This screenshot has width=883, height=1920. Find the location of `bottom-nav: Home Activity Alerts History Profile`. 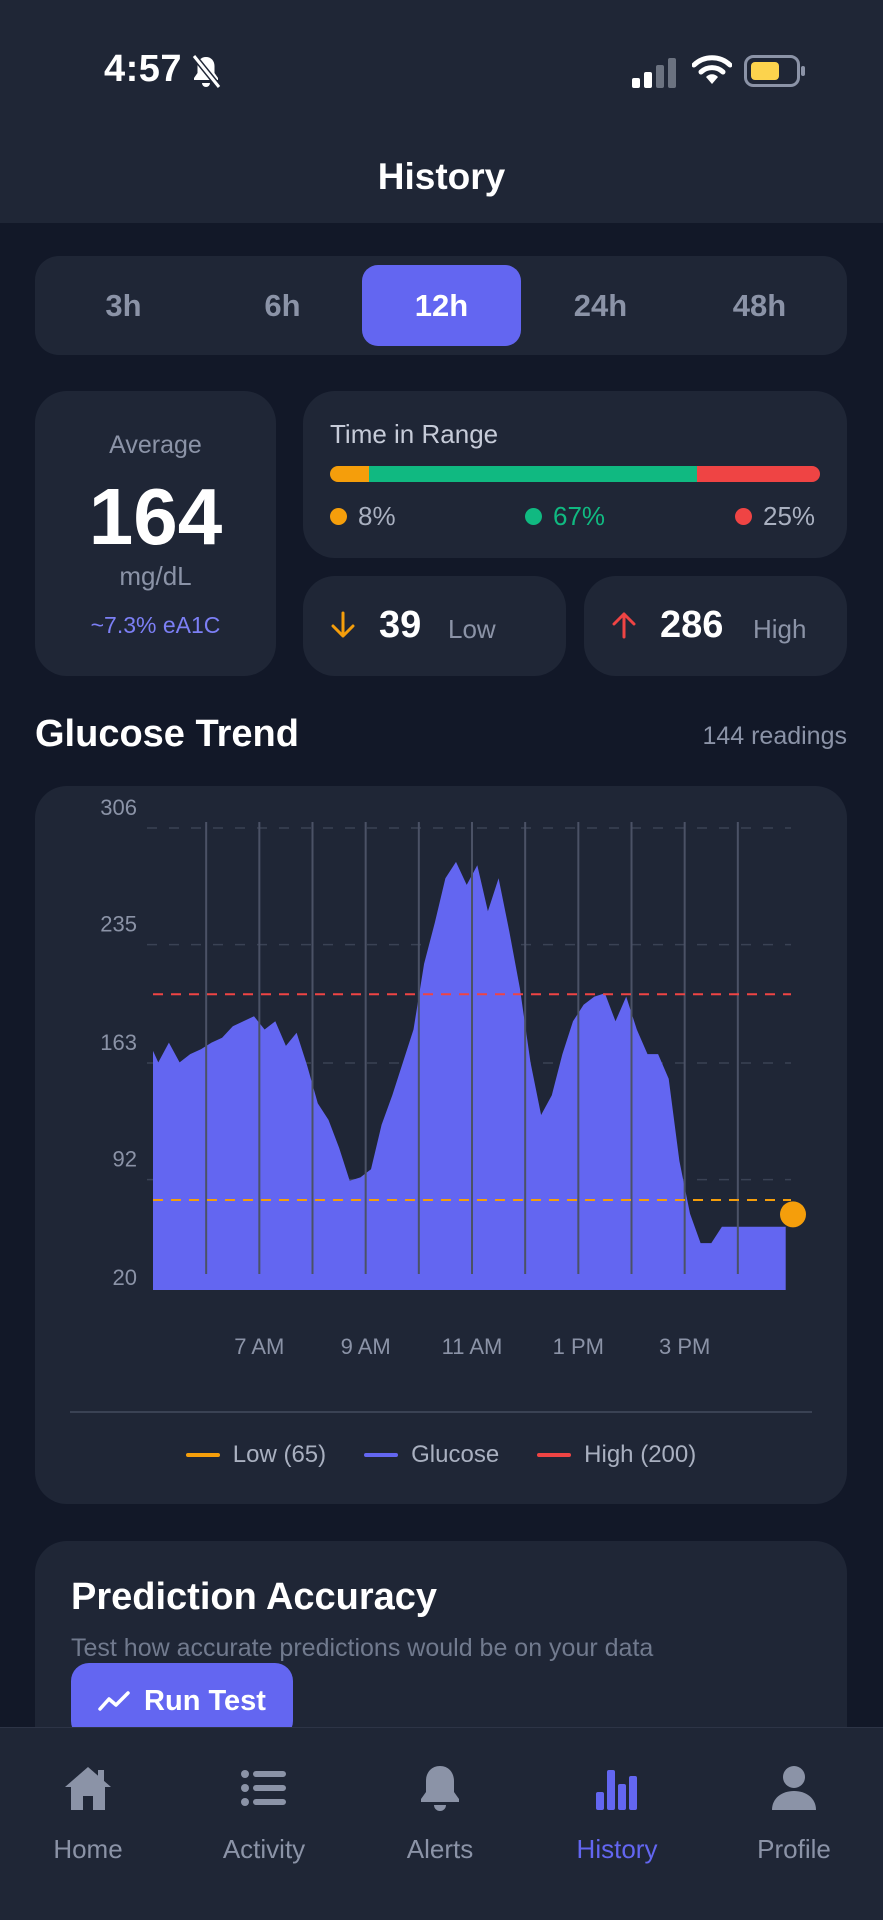

bottom-nav: Home Activity Alerts History Profile is located at coordinates (441, 1823).